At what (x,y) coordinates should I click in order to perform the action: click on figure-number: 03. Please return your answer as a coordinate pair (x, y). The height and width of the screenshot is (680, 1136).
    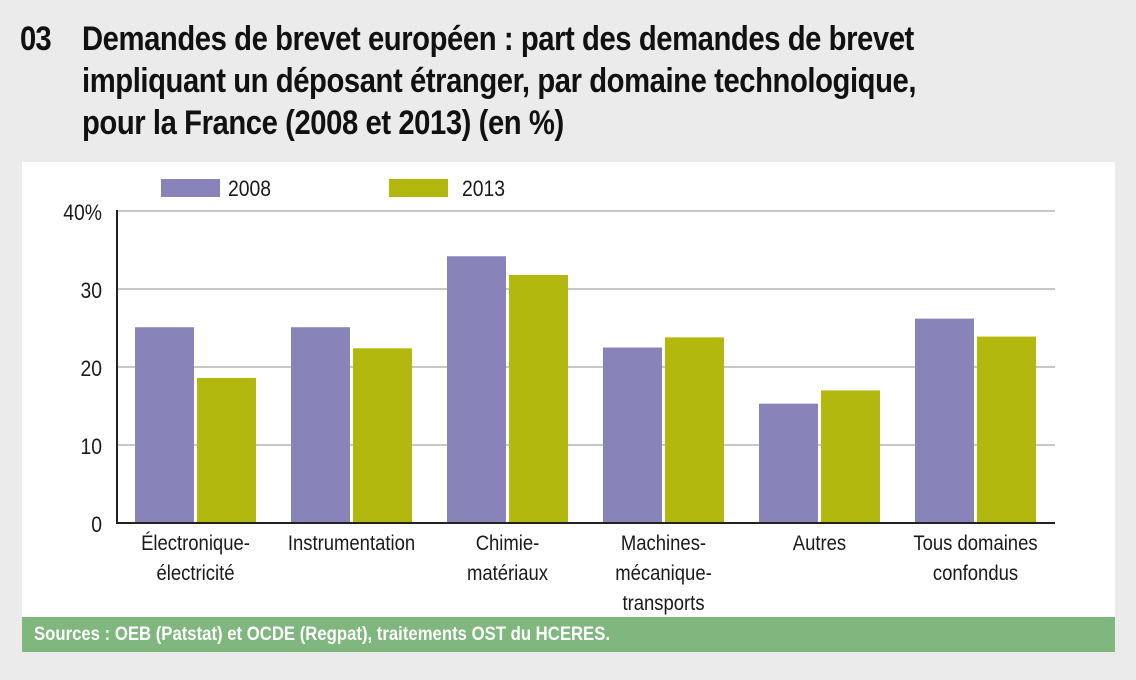
    Looking at the image, I should click on (36, 39).